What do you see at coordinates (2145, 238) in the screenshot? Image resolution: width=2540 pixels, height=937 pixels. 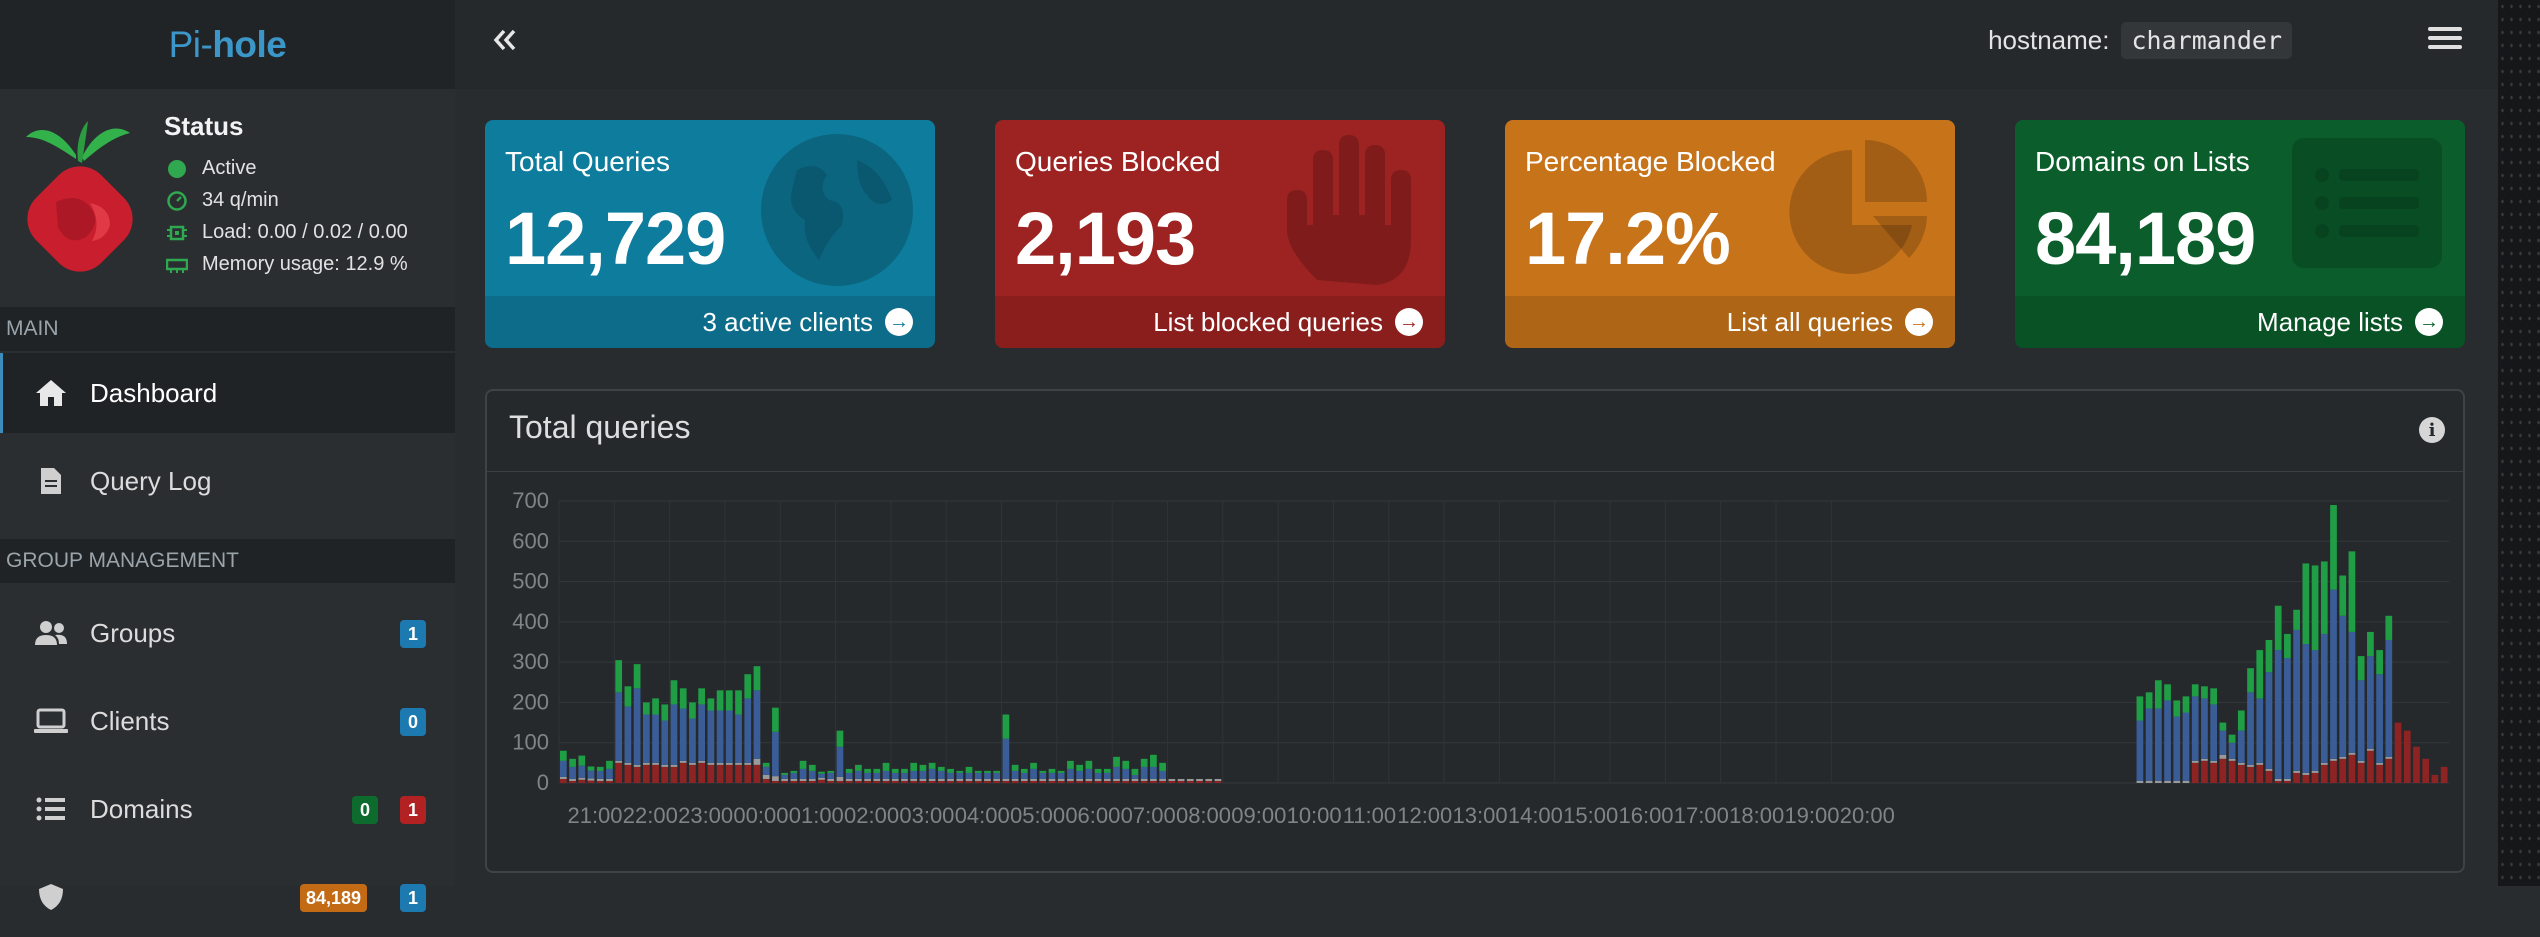 I see `box-value: 84,189` at bounding box center [2145, 238].